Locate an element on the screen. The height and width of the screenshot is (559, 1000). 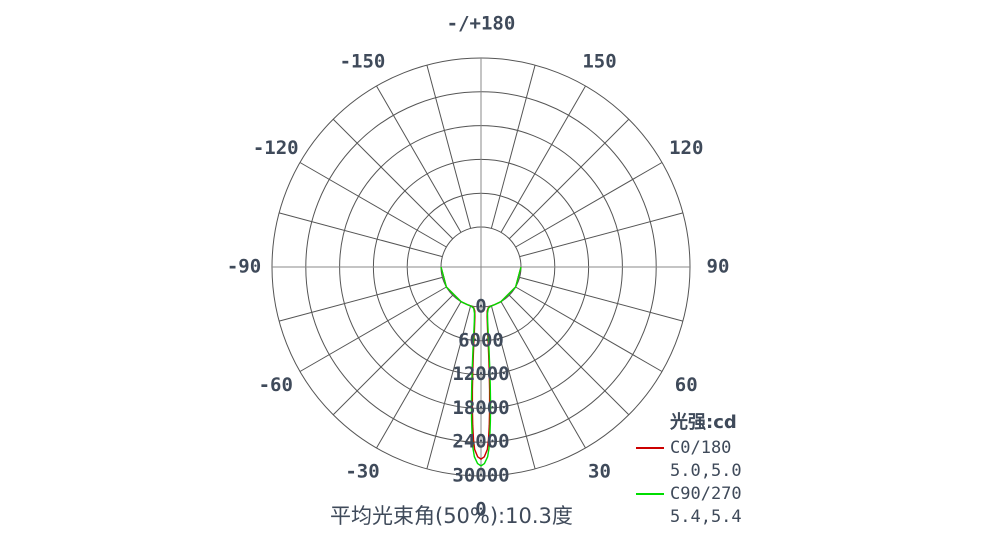
radial-tick-label: 12000 is located at coordinates (480, 374).